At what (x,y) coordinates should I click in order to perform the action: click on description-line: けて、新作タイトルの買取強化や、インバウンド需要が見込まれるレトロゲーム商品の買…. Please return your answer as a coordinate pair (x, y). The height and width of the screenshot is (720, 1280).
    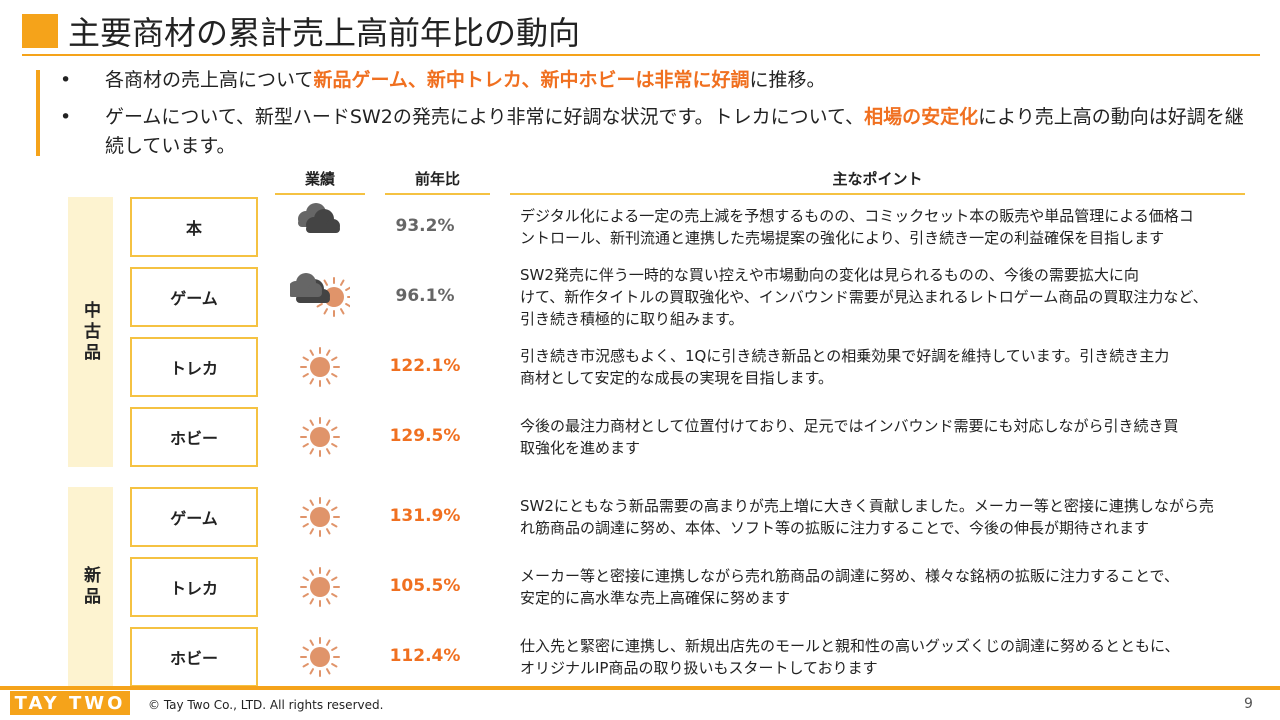
    Looking at the image, I should click on (864, 297).